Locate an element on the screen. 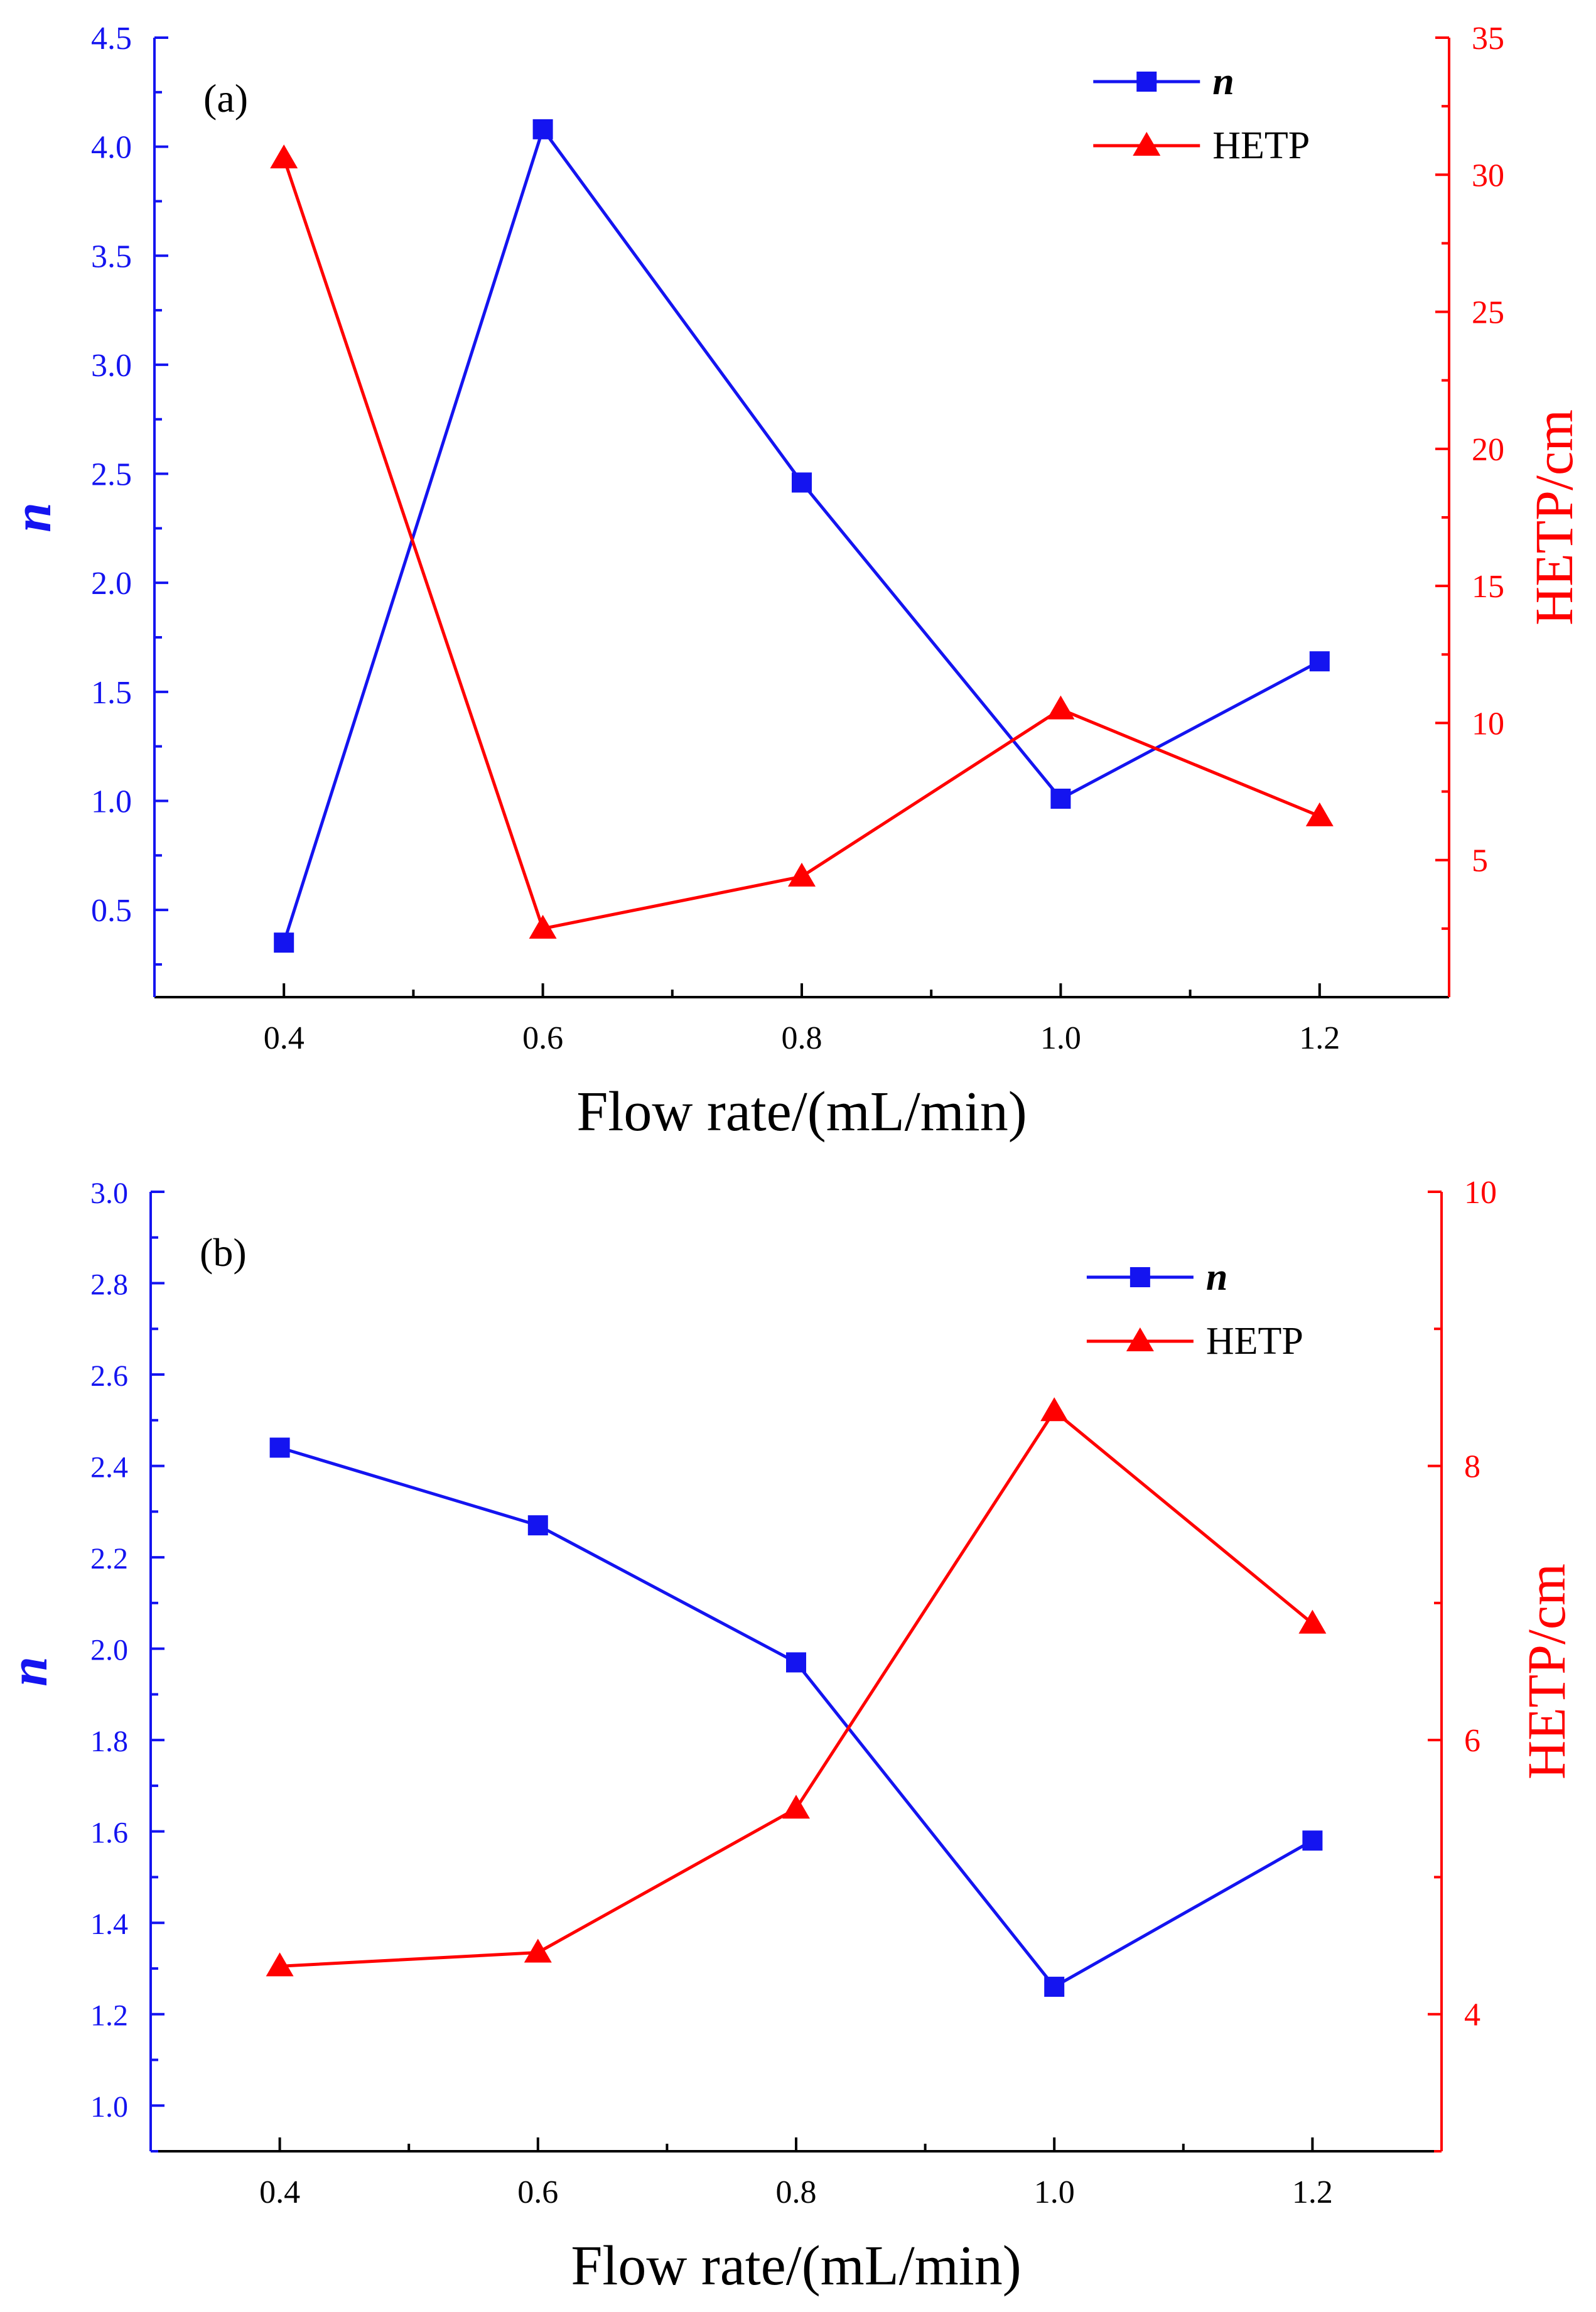 This screenshot has height=2312, width=1596. right-y-tick-label: 8 is located at coordinates (1472, 1467).